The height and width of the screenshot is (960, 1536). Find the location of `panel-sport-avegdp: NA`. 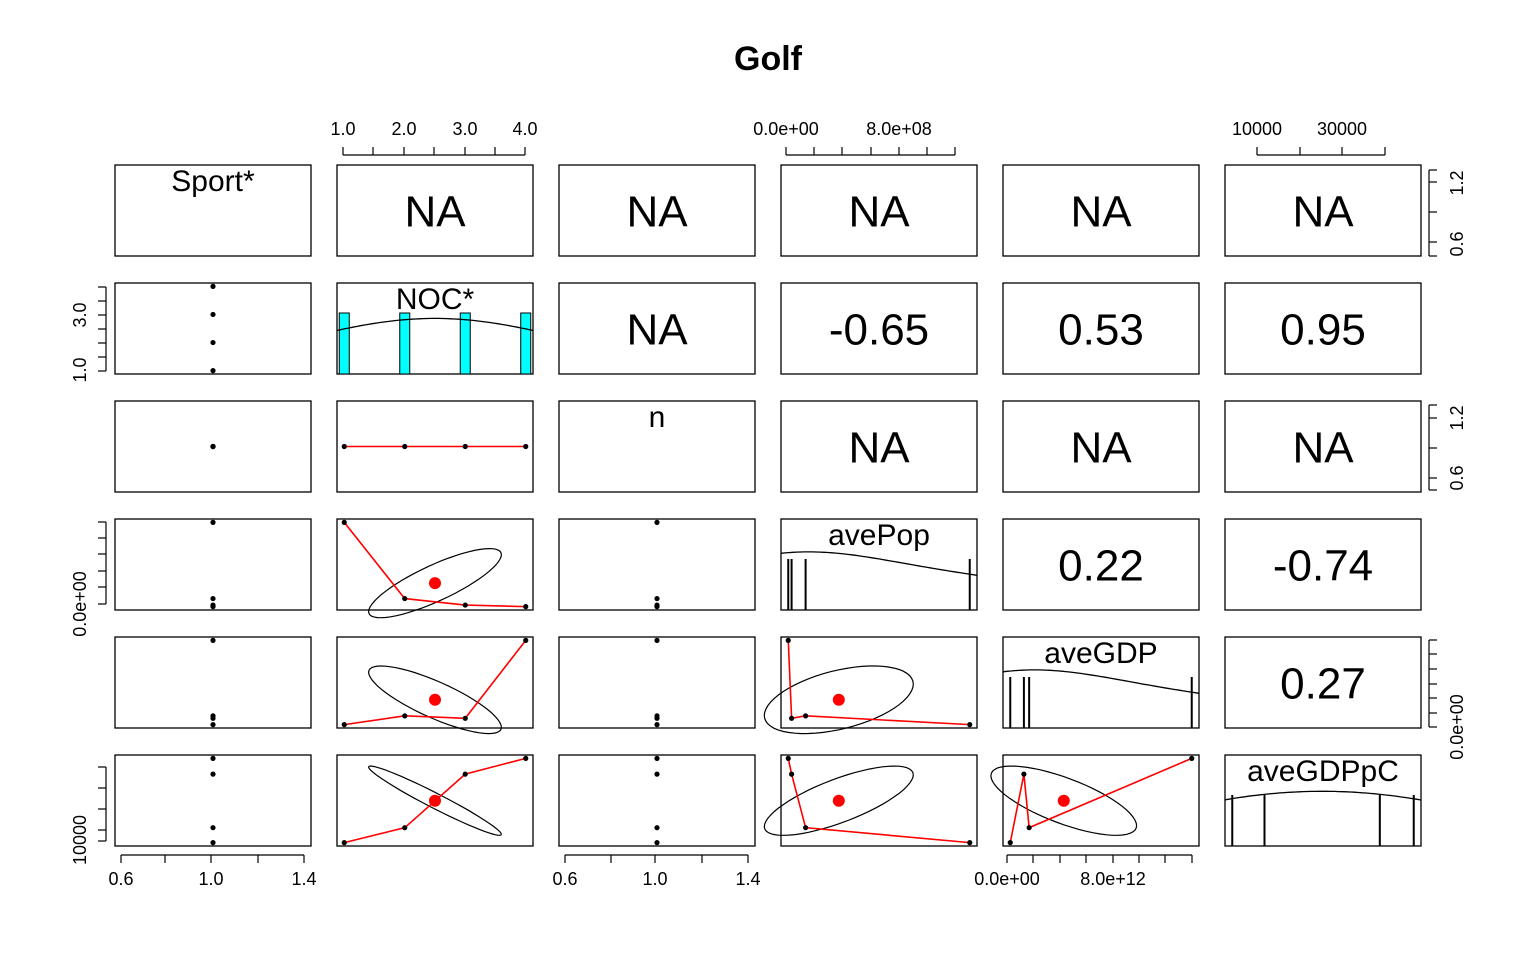

panel-sport-avegdp: NA is located at coordinates (1101, 210).